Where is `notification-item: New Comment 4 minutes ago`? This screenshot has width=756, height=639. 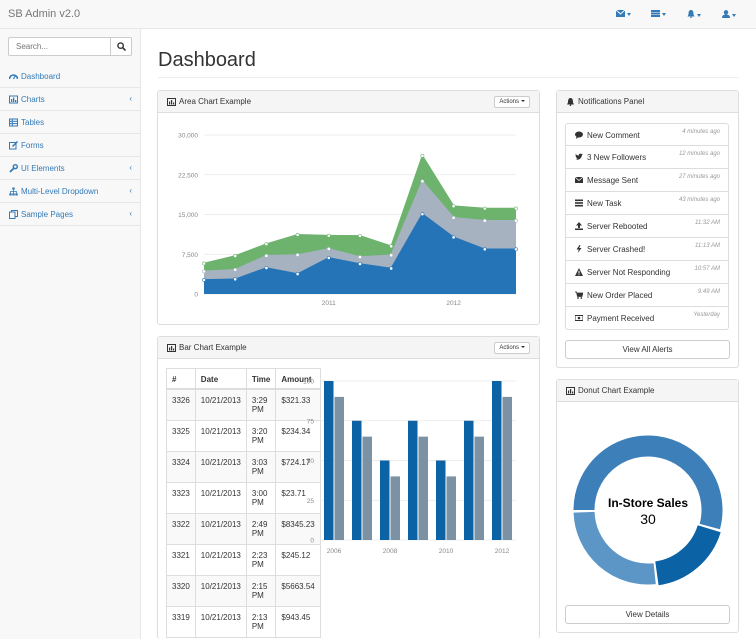
notification-item: New Comment 4 minutes ago is located at coordinates (647, 134).